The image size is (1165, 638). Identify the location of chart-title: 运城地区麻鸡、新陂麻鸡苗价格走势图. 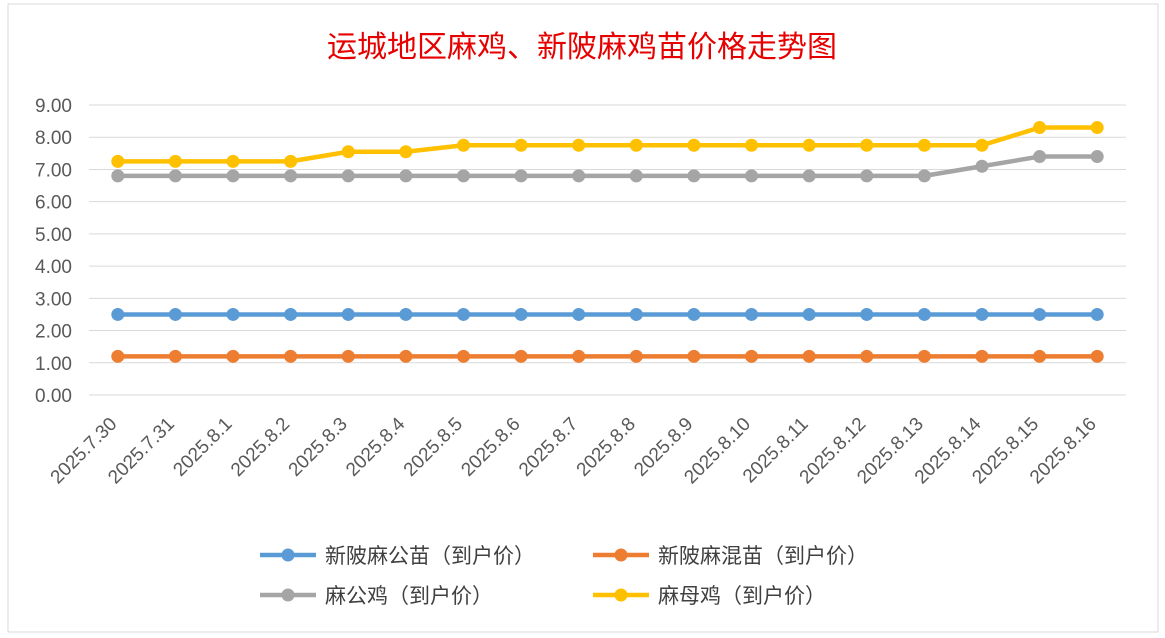
(582, 47).